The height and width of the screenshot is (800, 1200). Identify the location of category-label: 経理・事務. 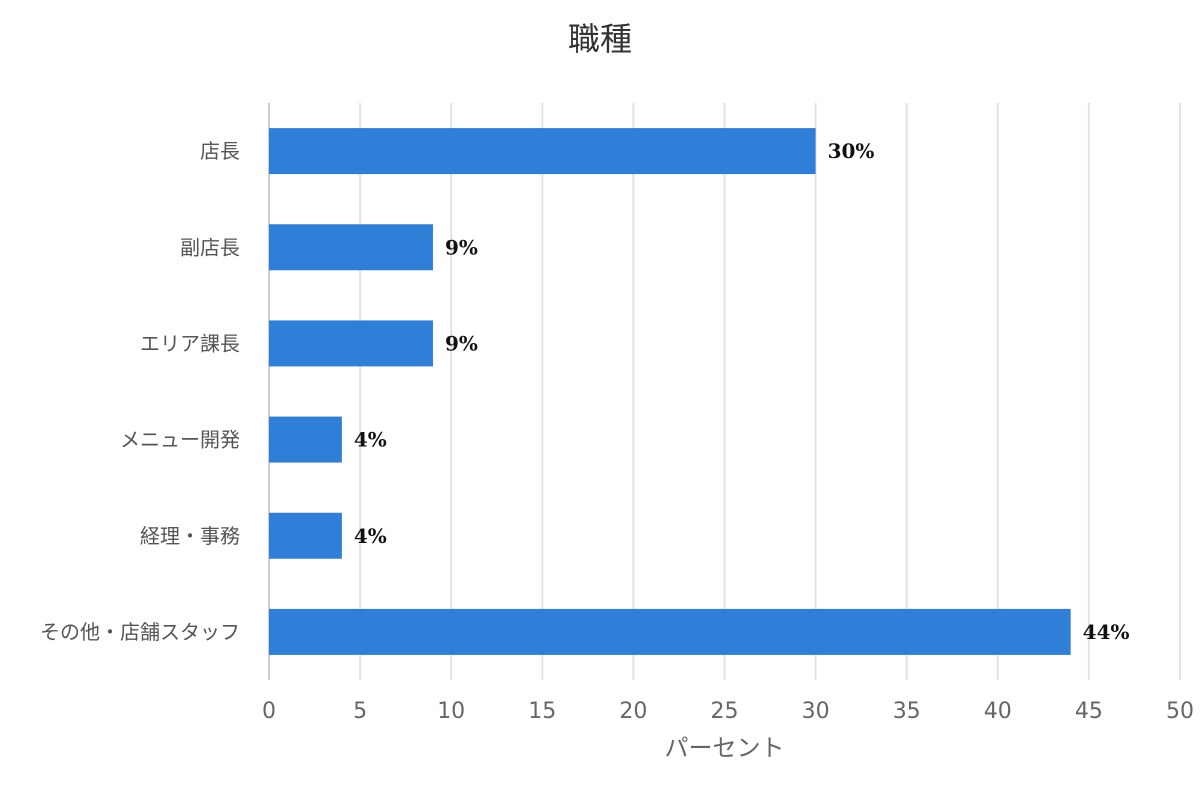
(190, 536).